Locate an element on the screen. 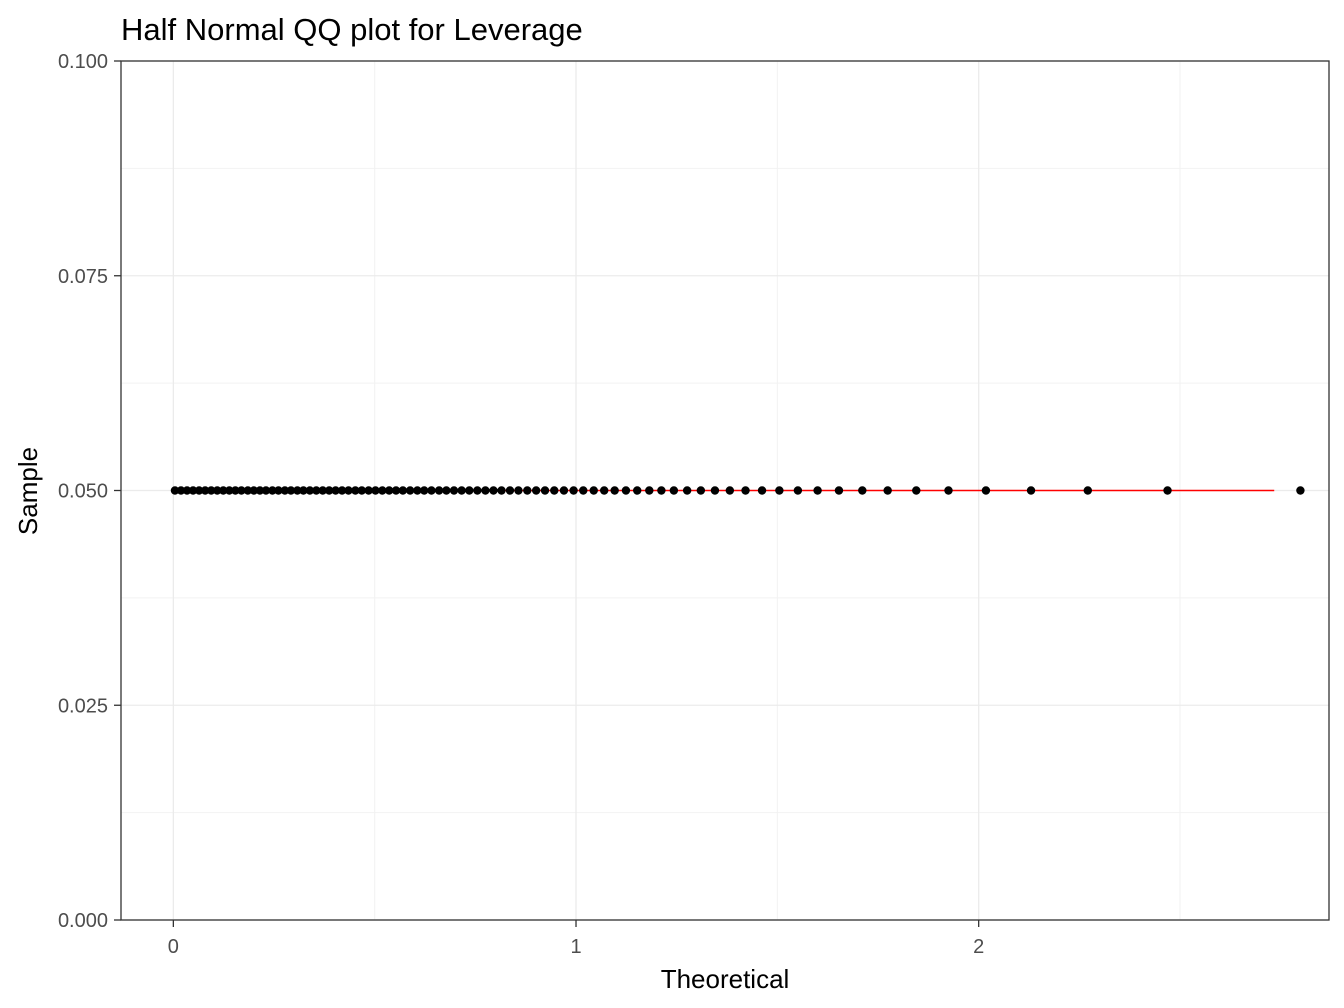 This screenshot has width=1344, height=1008. y-axis-title: Sample is located at coordinates (28, 491).